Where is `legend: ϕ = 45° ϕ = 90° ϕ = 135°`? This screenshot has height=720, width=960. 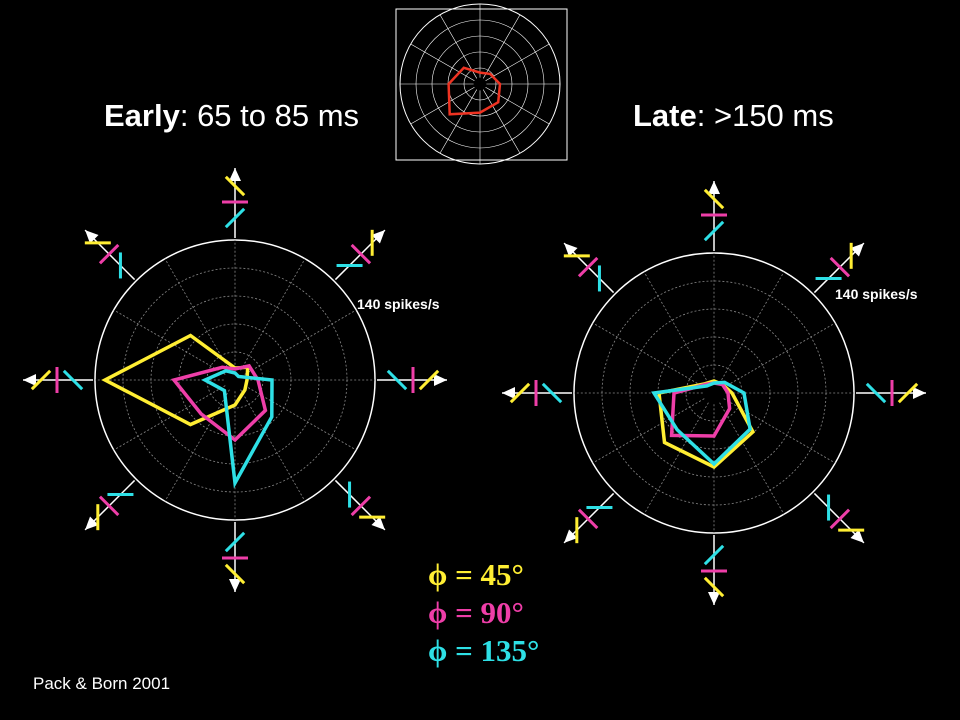
legend: ϕ = 45° ϕ = 90° ϕ = 135° is located at coordinates (483, 613).